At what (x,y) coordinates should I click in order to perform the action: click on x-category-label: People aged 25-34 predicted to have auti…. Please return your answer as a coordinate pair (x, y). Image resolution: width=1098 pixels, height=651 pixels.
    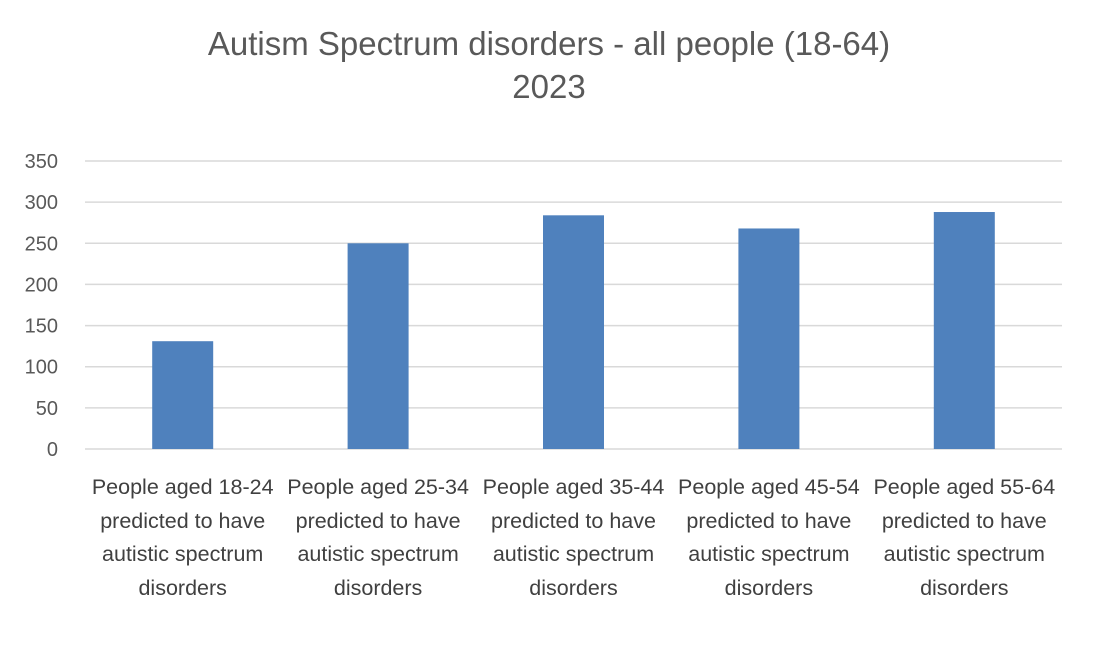
    Looking at the image, I should click on (378, 537).